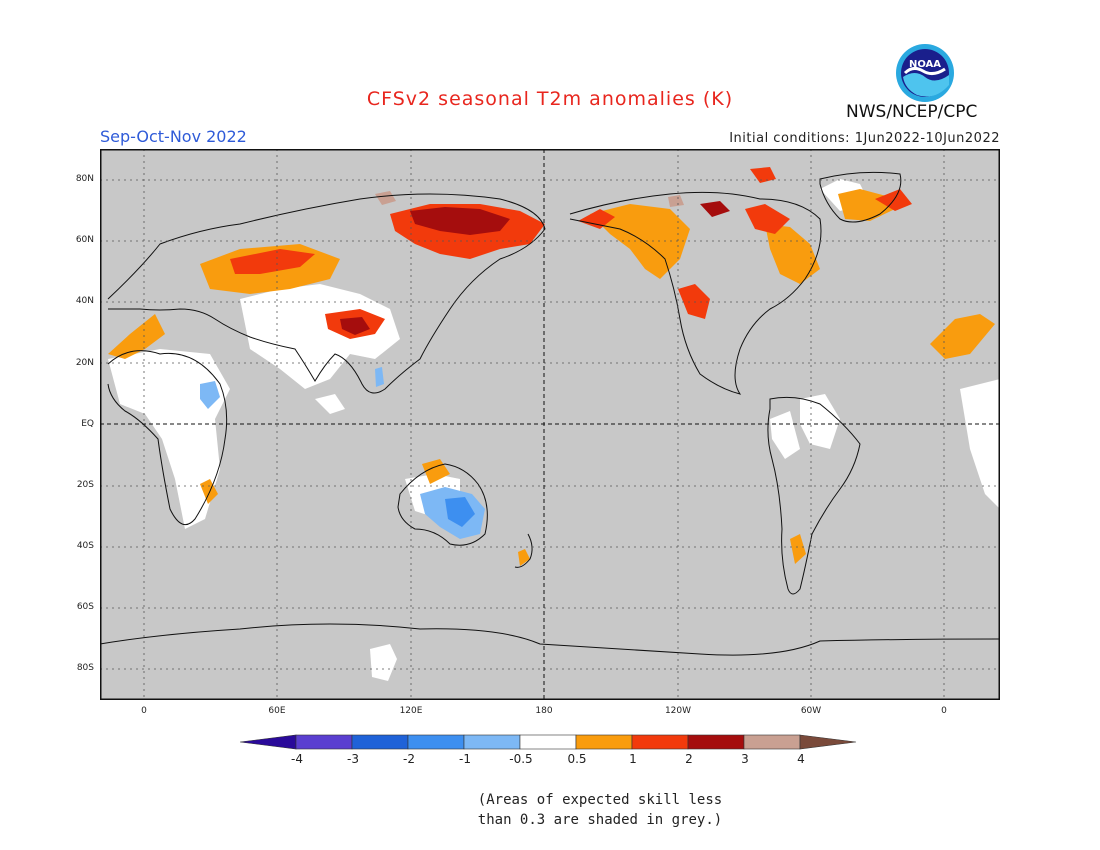 The image size is (1100, 850). I want to click on colorbar-label-minus0.5: -0.5, so click(521, 759).